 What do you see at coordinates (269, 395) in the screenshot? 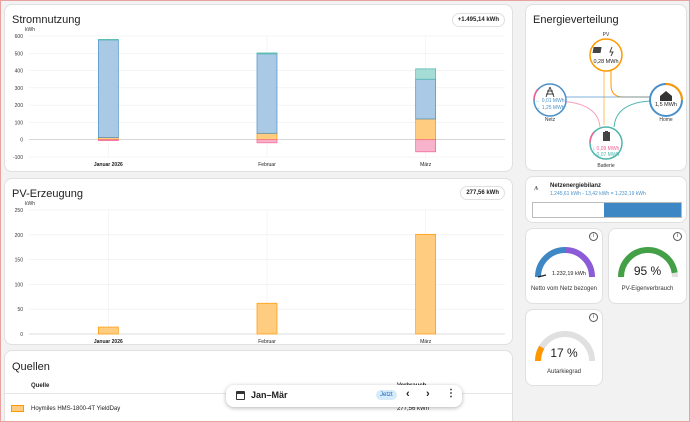
I see `date-range-label: Jan–Mär` at bounding box center [269, 395].